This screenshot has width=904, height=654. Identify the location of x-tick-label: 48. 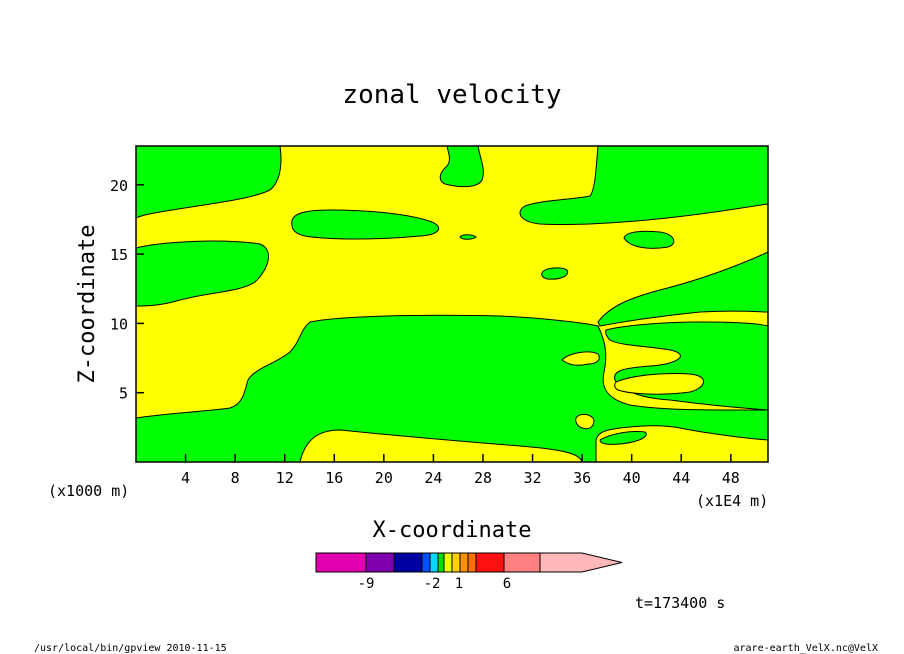
(731, 478).